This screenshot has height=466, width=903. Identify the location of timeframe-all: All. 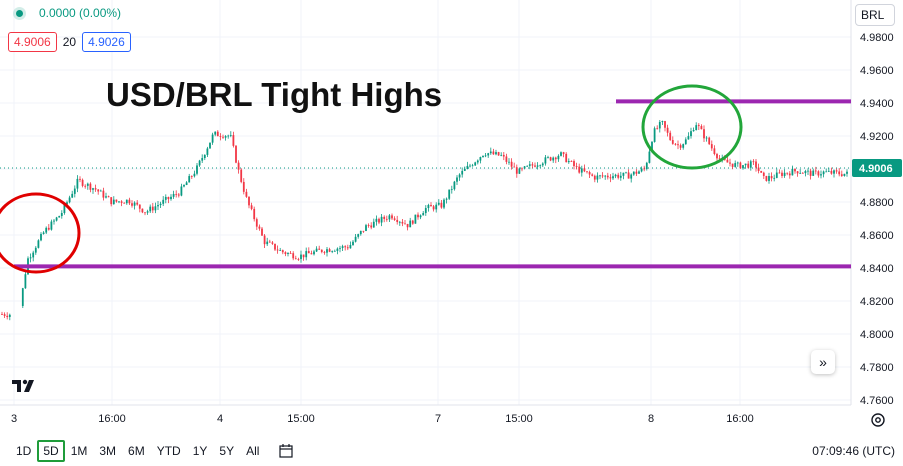
(253, 451).